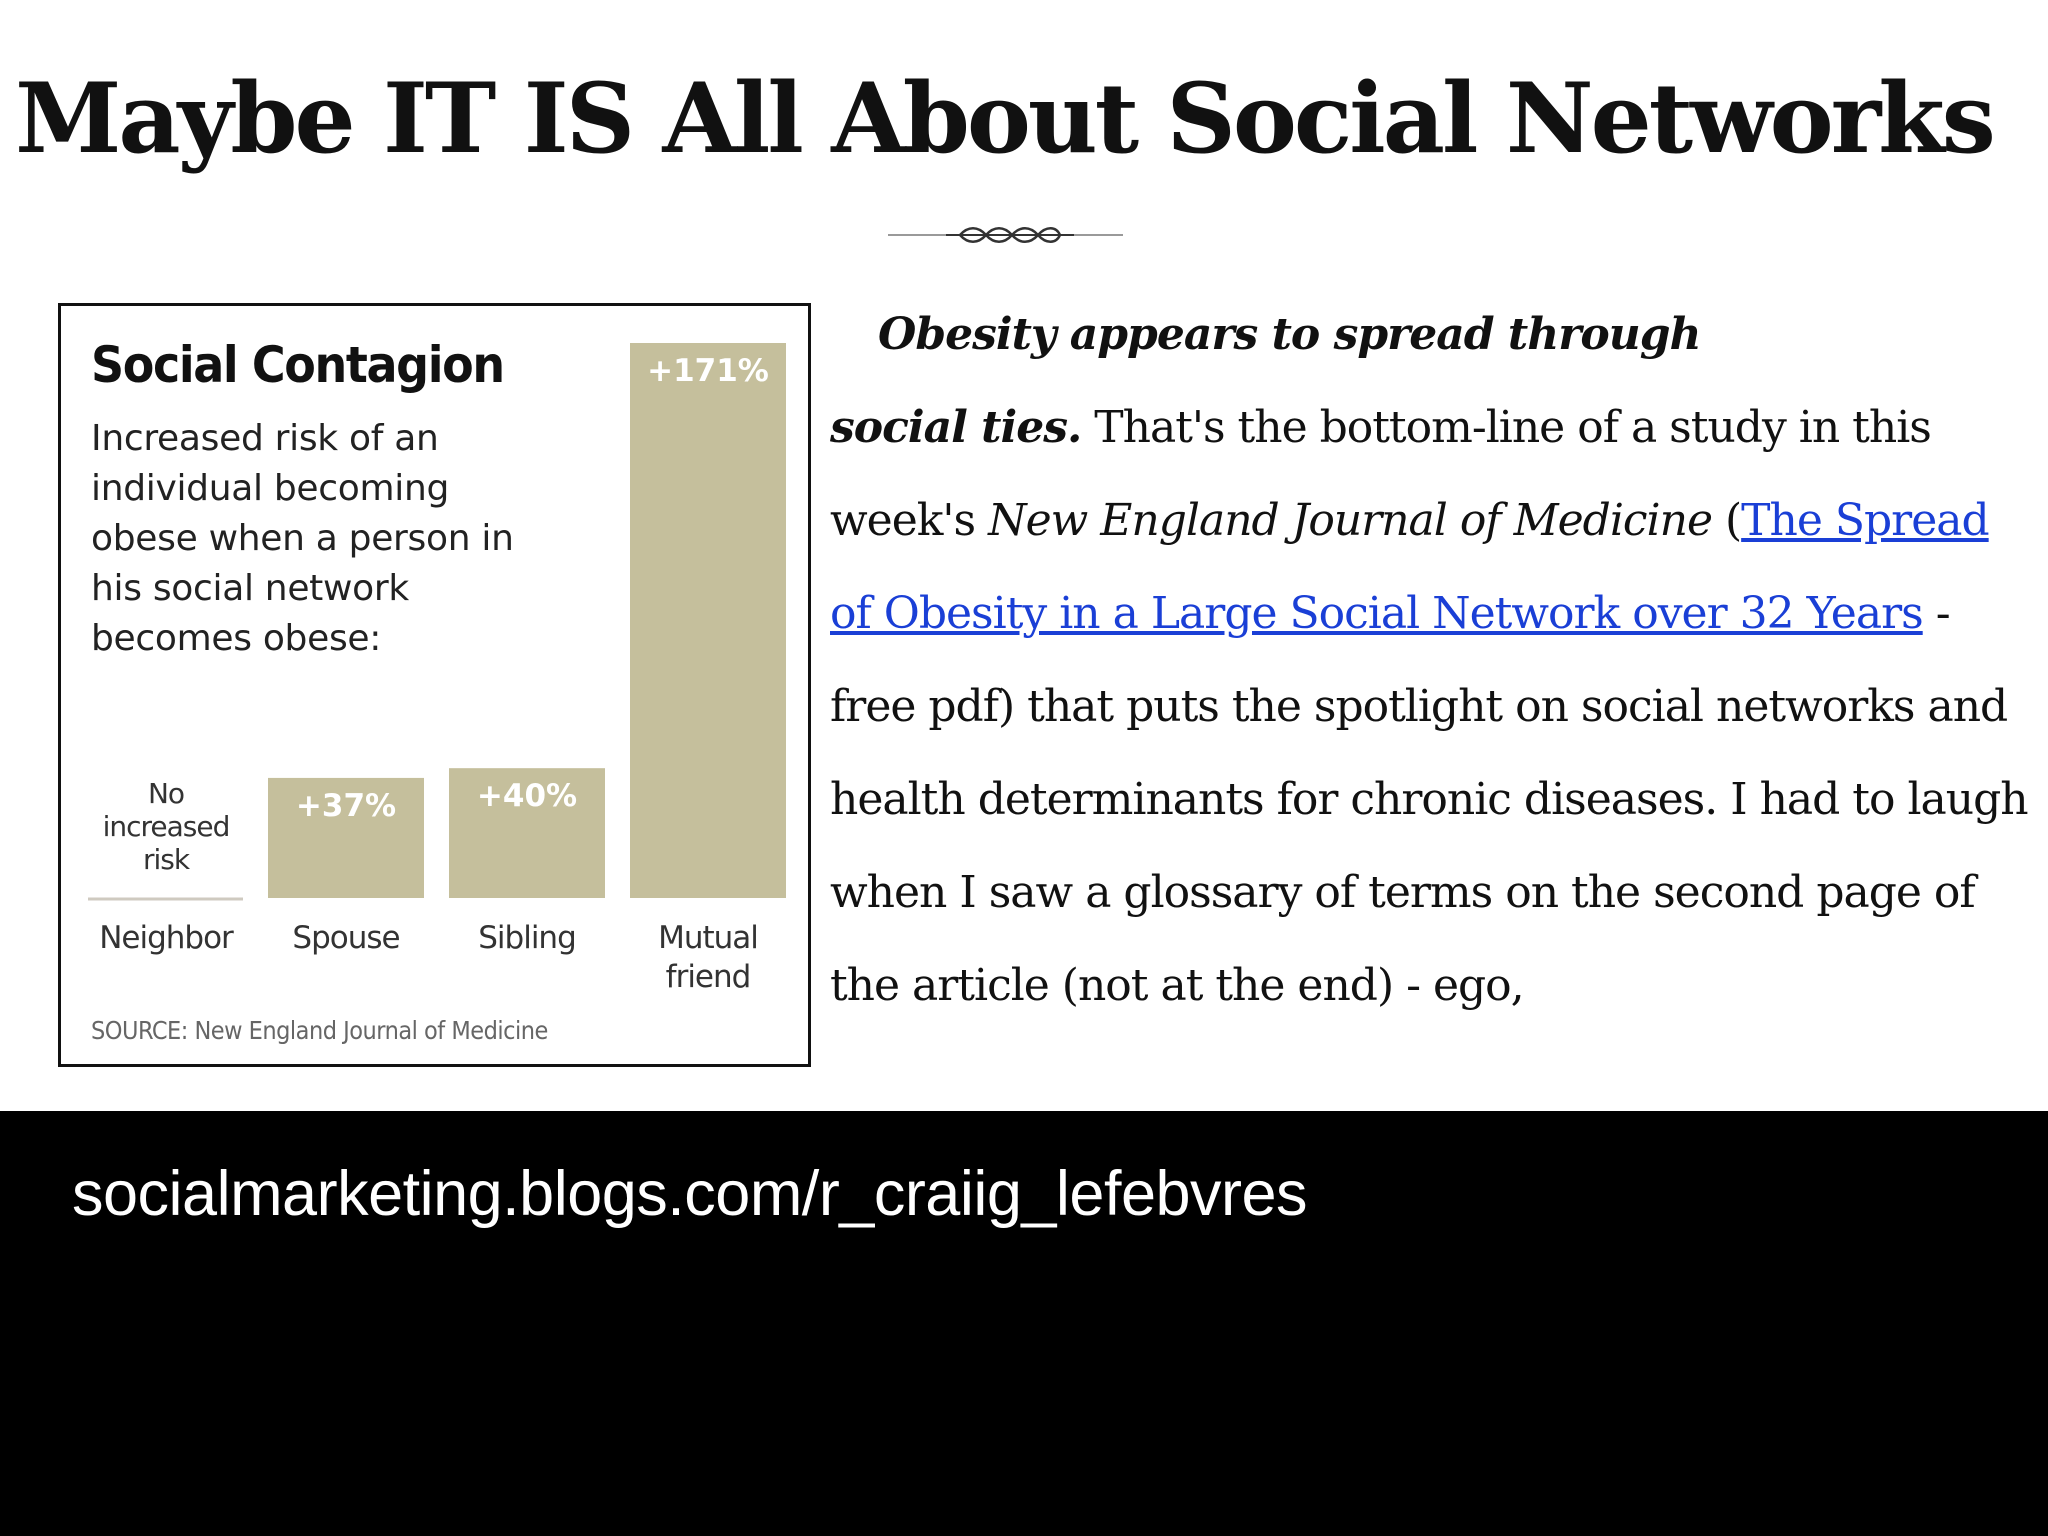 The image size is (2048, 1536). What do you see at coordinates (708, 371) in the screenshot?
I see `bar-value-label: +171%` at bounding box center [708, 371].